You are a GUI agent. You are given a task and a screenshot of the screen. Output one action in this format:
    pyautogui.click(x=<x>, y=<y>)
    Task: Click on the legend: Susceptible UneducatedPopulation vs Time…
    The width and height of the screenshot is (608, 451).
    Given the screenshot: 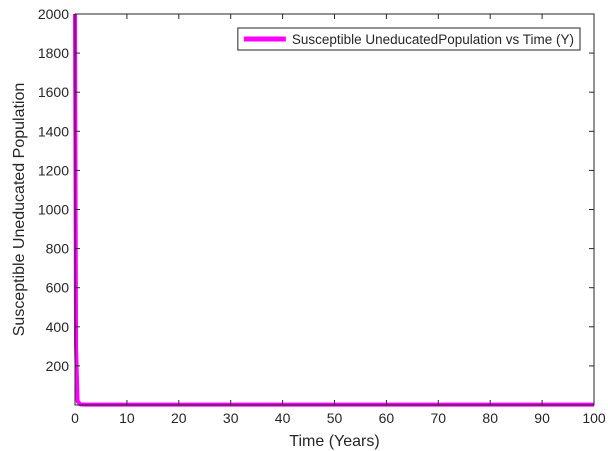 What is the action you would take?
    pyautogui.click(x=409, y=39)
    